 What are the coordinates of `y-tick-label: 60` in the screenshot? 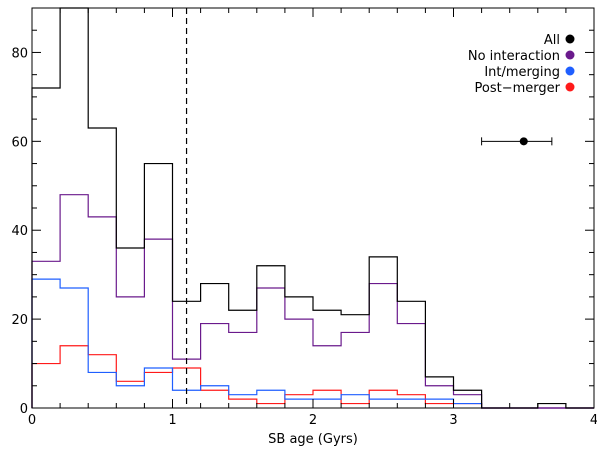 It's located at (19, 142).